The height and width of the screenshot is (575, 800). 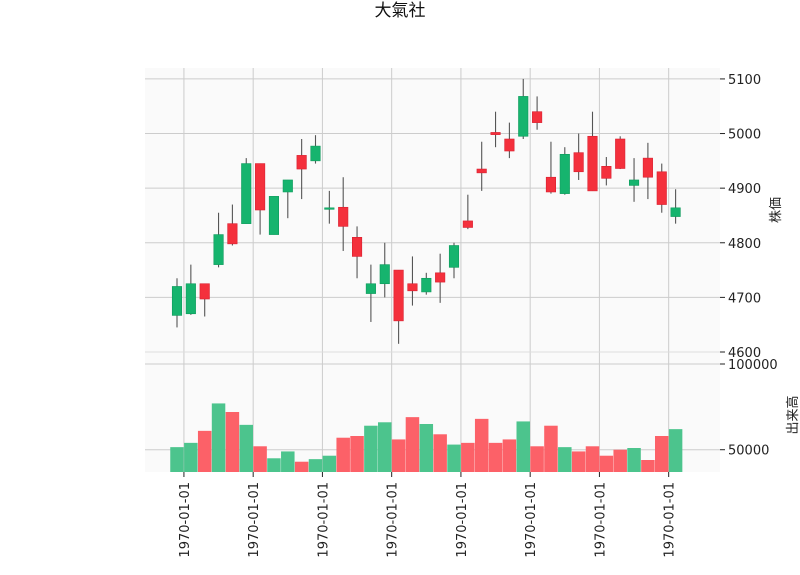 What do you see at coordinates (744, 244) in the screenshot?
I see `price-tick-label: 4800` at bounding box center [744, 244].